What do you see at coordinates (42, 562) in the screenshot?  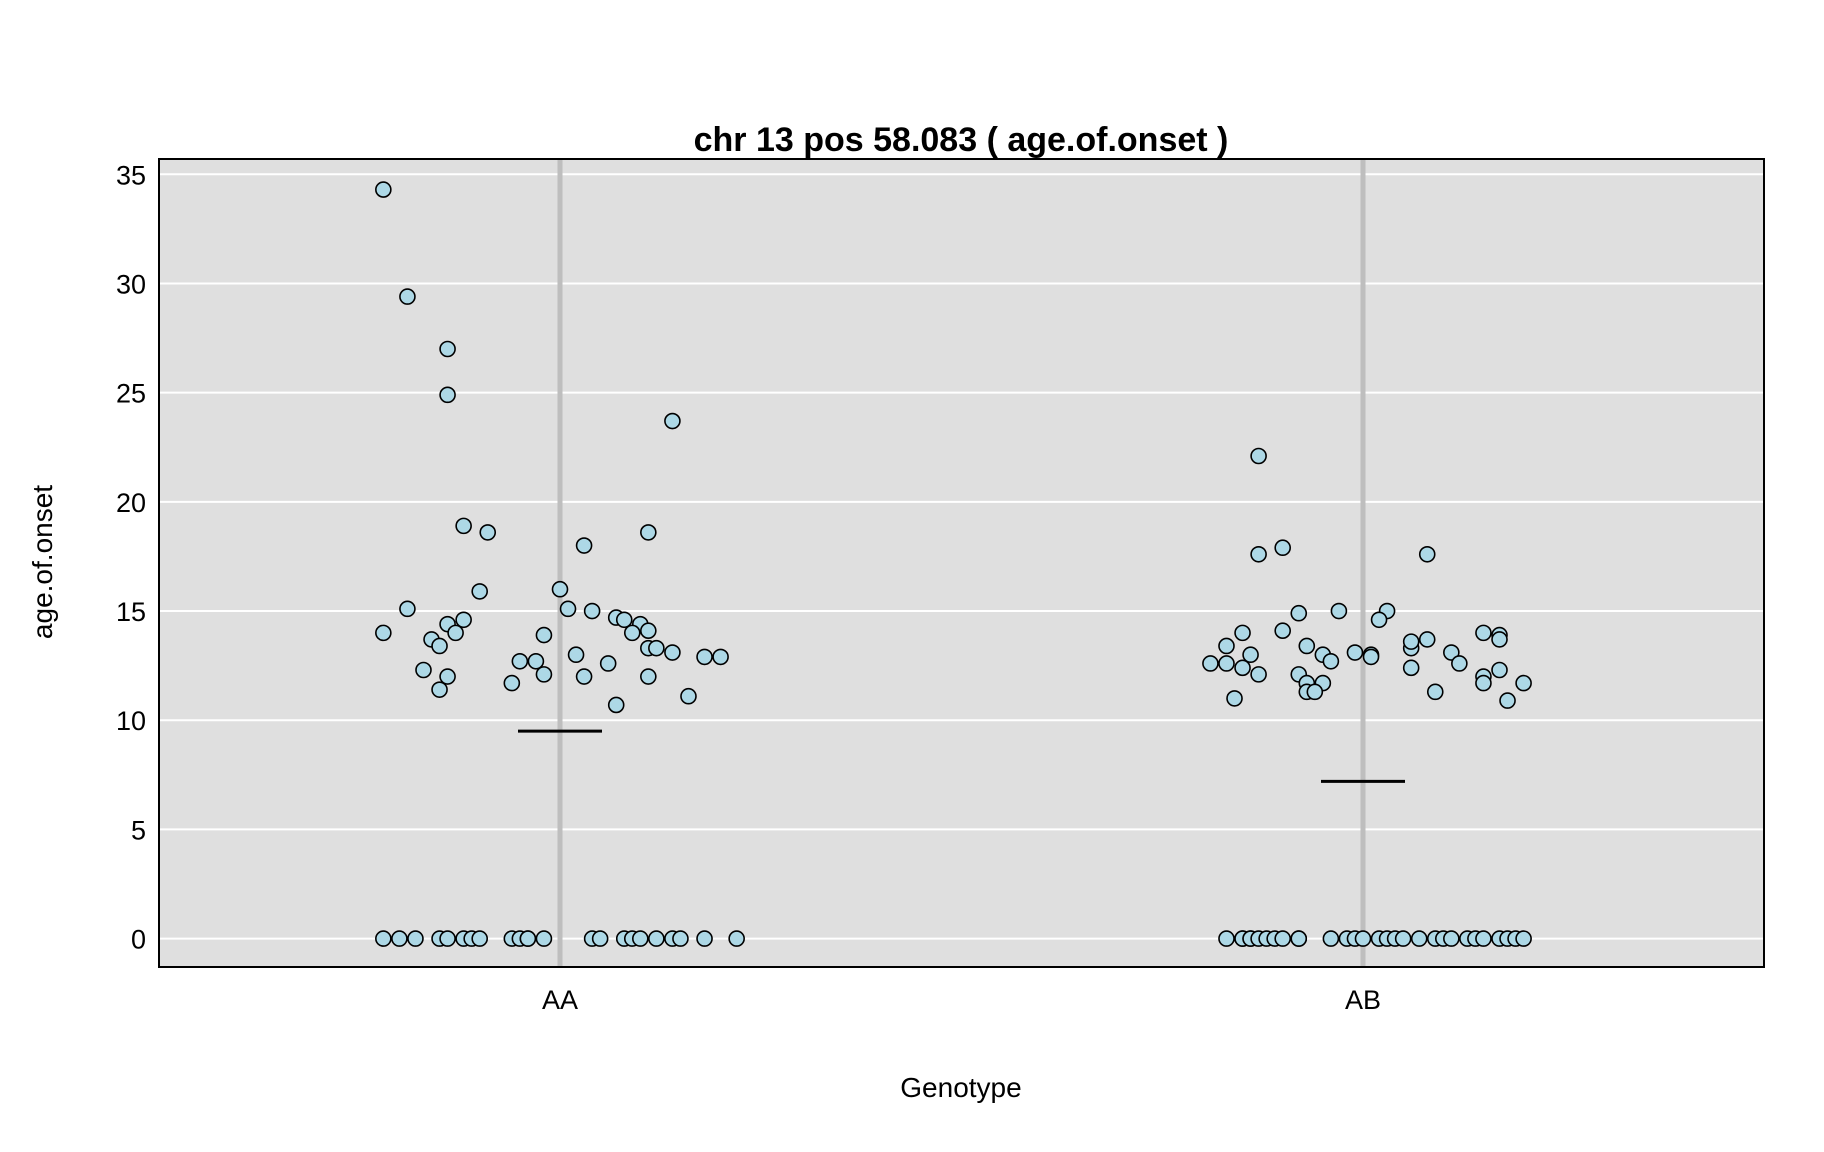 I see `y-axis-label: age.of.onset` at bounding box center [42, 562].